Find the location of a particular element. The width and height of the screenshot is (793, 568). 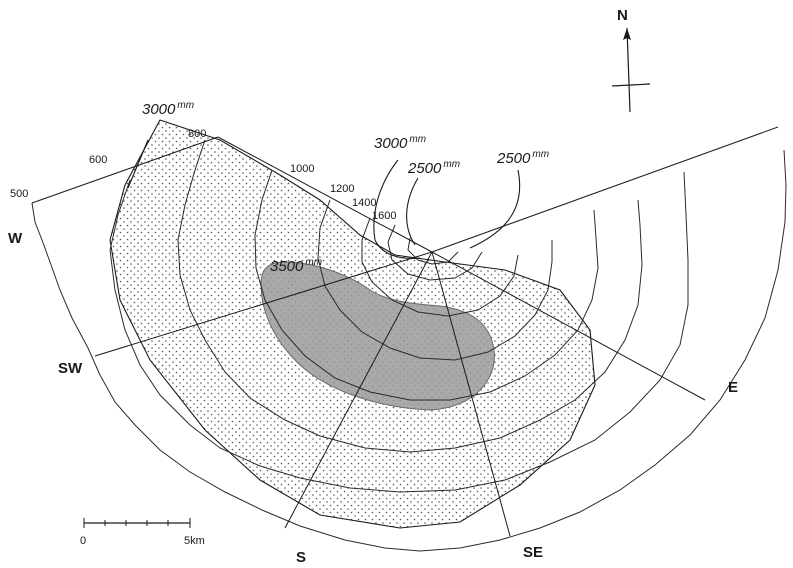

direction-e: E is located at coordinates (733, 387).